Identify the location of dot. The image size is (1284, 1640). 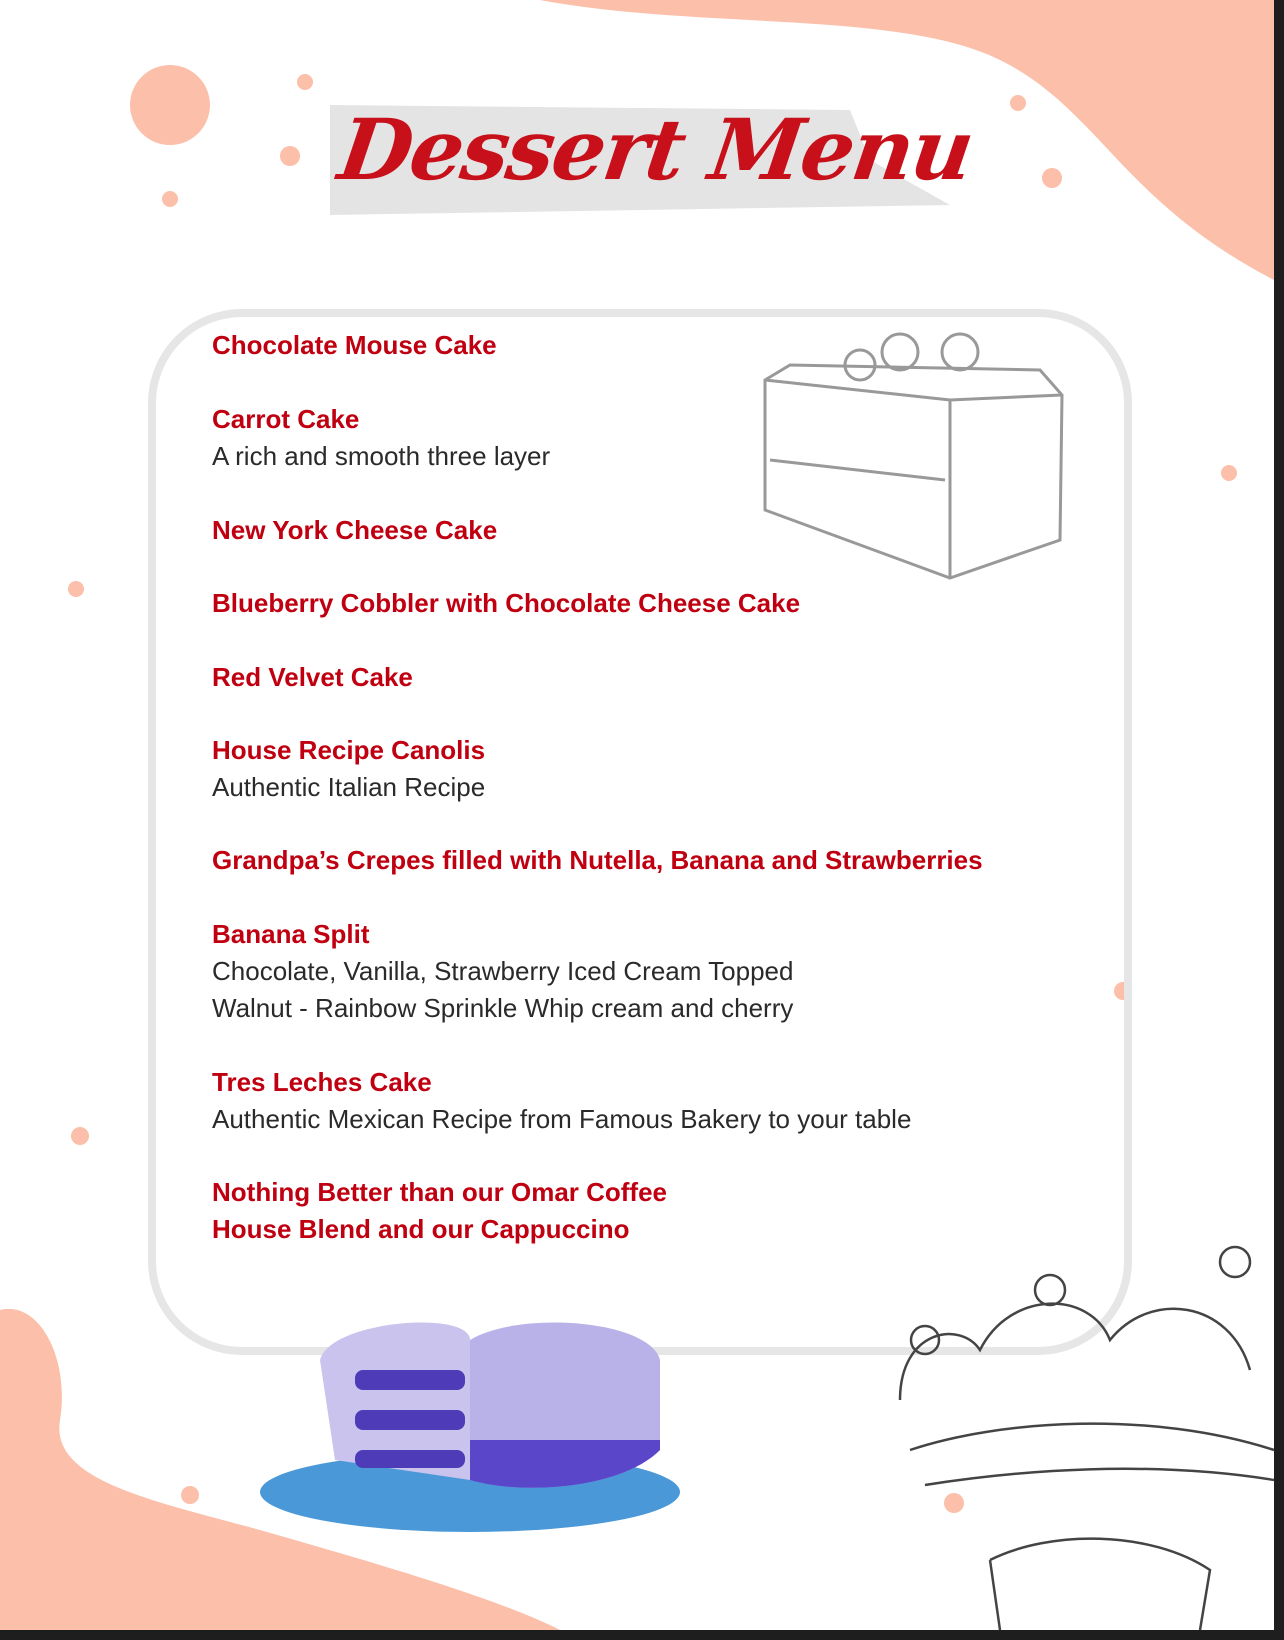
(170, 105).